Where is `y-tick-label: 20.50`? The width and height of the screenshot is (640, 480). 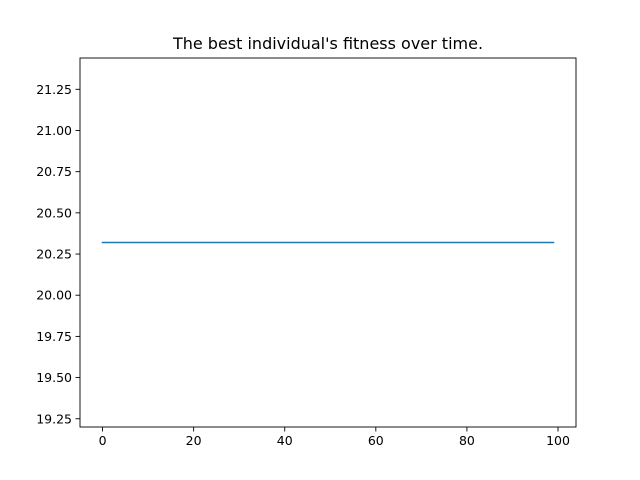
y-tick-label: 20.50 is located at coordinates (54, 212).